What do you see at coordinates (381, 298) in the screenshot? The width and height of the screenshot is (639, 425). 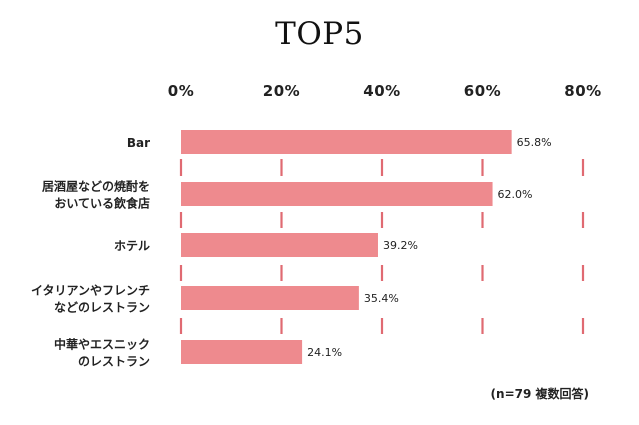 I see `value-label: 35.4%` at bounding box center [381, 298].